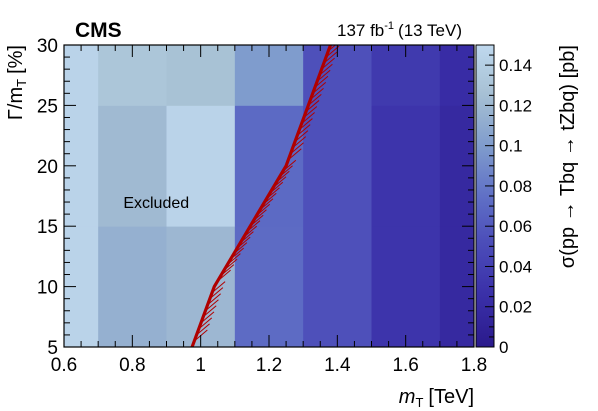  What do you see at coordinates (515, 65) in the screenshot?
I see `colorbar-tick-label: 0.14` at bounding box center [515, 65].